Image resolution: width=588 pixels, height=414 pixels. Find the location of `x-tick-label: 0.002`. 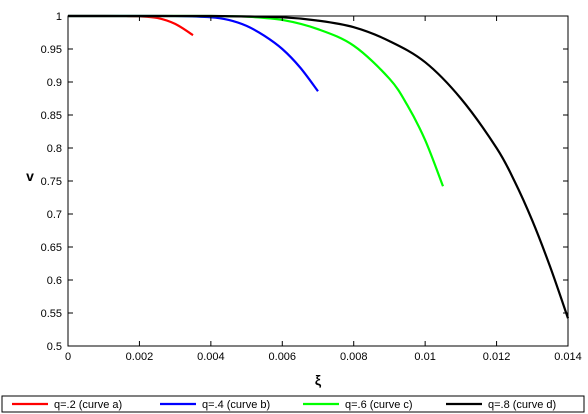

x-tick-label: 0.002 is located at coordinates (140, 357).